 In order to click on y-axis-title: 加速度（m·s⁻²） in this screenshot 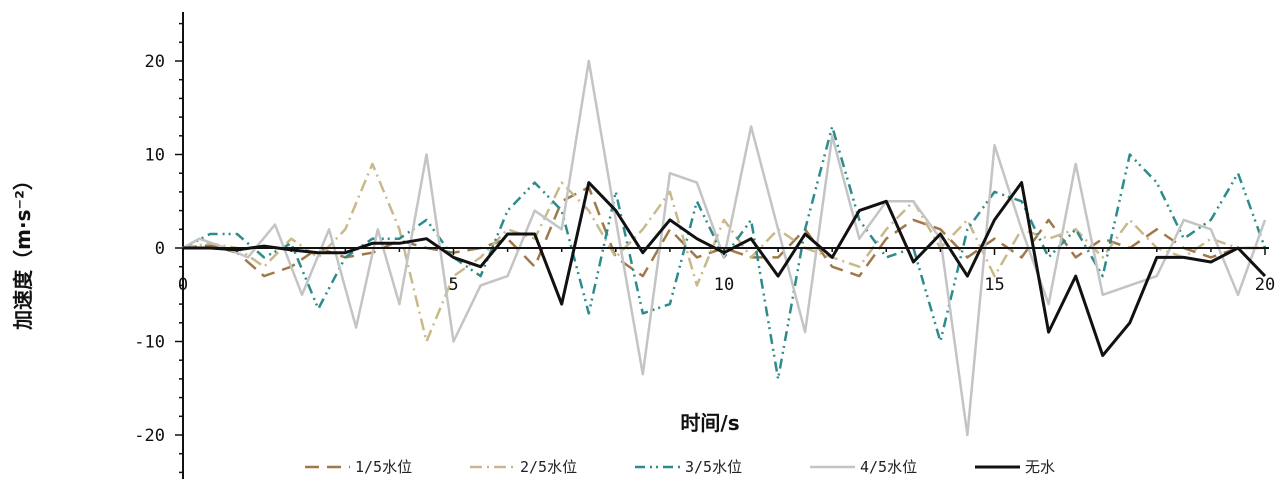, I will do `click(23, 250)`.